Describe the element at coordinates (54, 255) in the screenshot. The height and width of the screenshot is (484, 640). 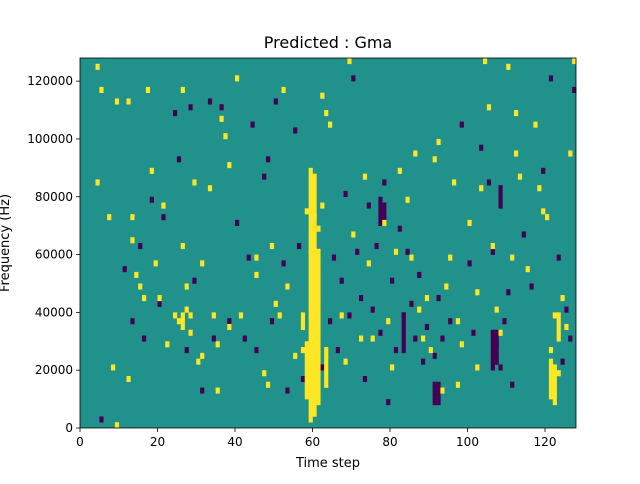
I see `y-tick-label: 60000` at that location.